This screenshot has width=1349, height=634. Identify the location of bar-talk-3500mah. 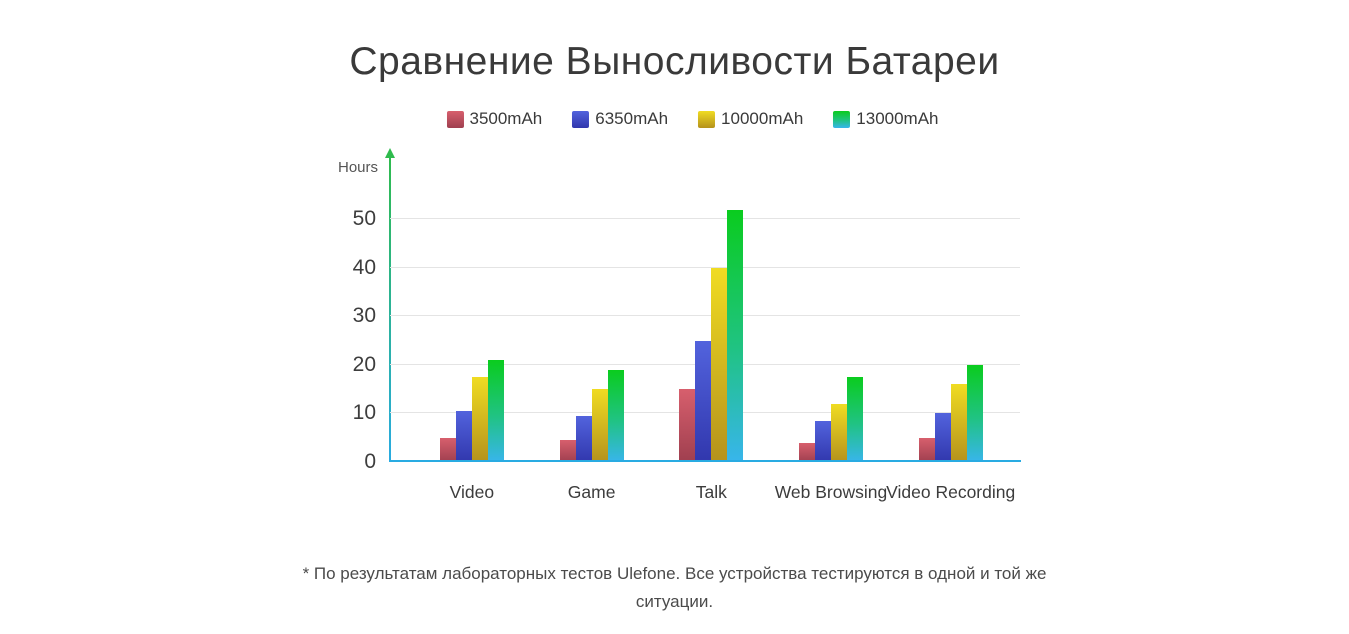
(687, 425).